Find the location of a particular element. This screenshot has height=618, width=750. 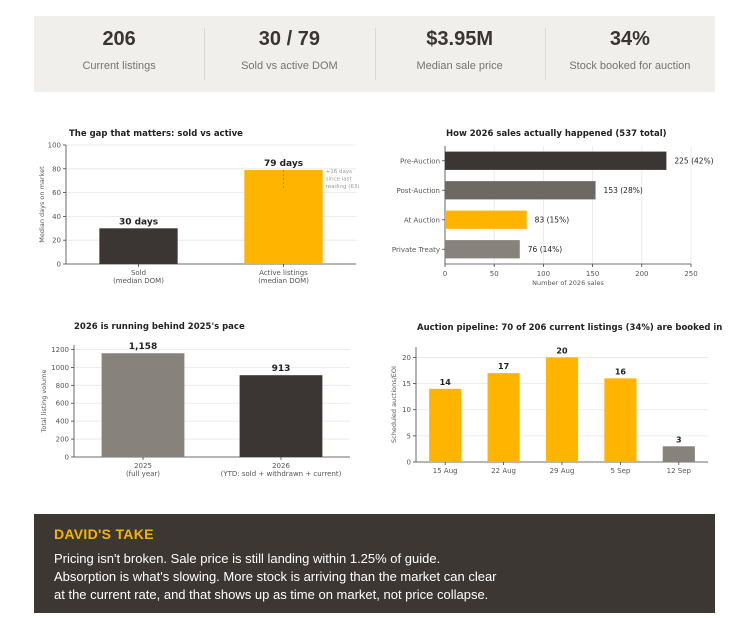

kpi-label: Current listings is located at coordinates (119, 66).